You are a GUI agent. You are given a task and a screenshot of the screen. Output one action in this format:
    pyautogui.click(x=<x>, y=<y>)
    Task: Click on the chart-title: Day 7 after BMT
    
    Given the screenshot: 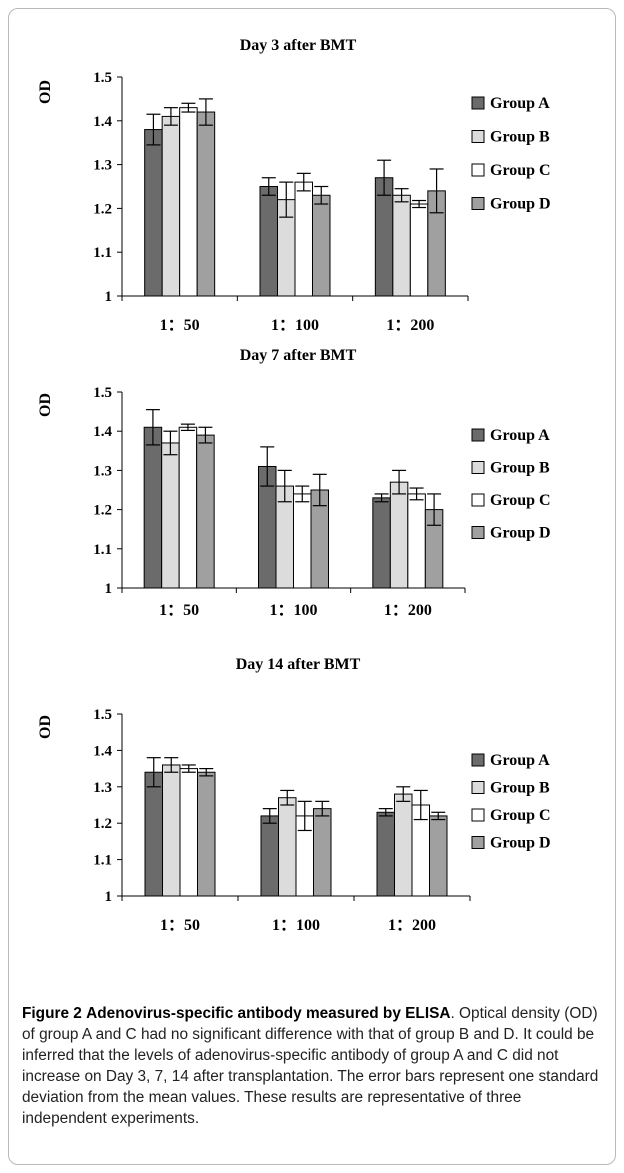 What is the action you would take?
    pyautogui.click(x=298, y=355)
    